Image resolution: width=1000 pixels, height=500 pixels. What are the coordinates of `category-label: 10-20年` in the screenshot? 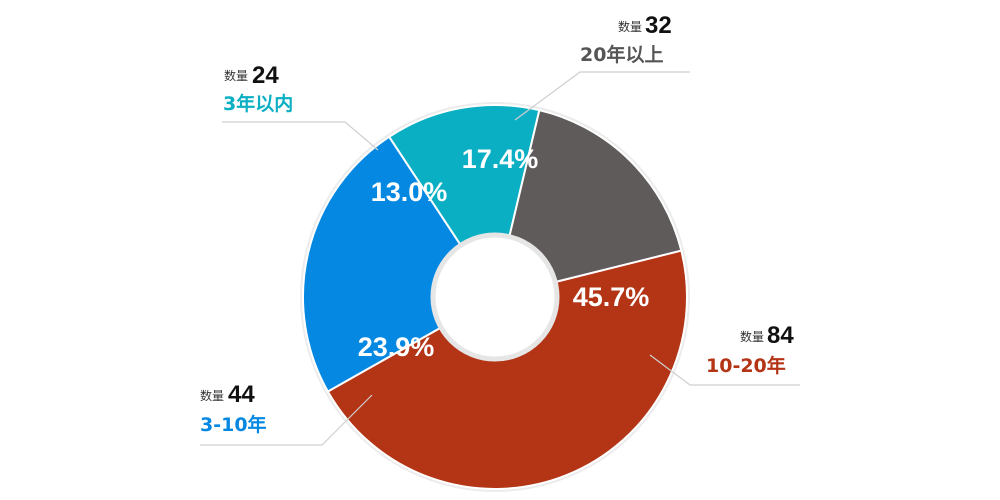 It's located at (746, 365).